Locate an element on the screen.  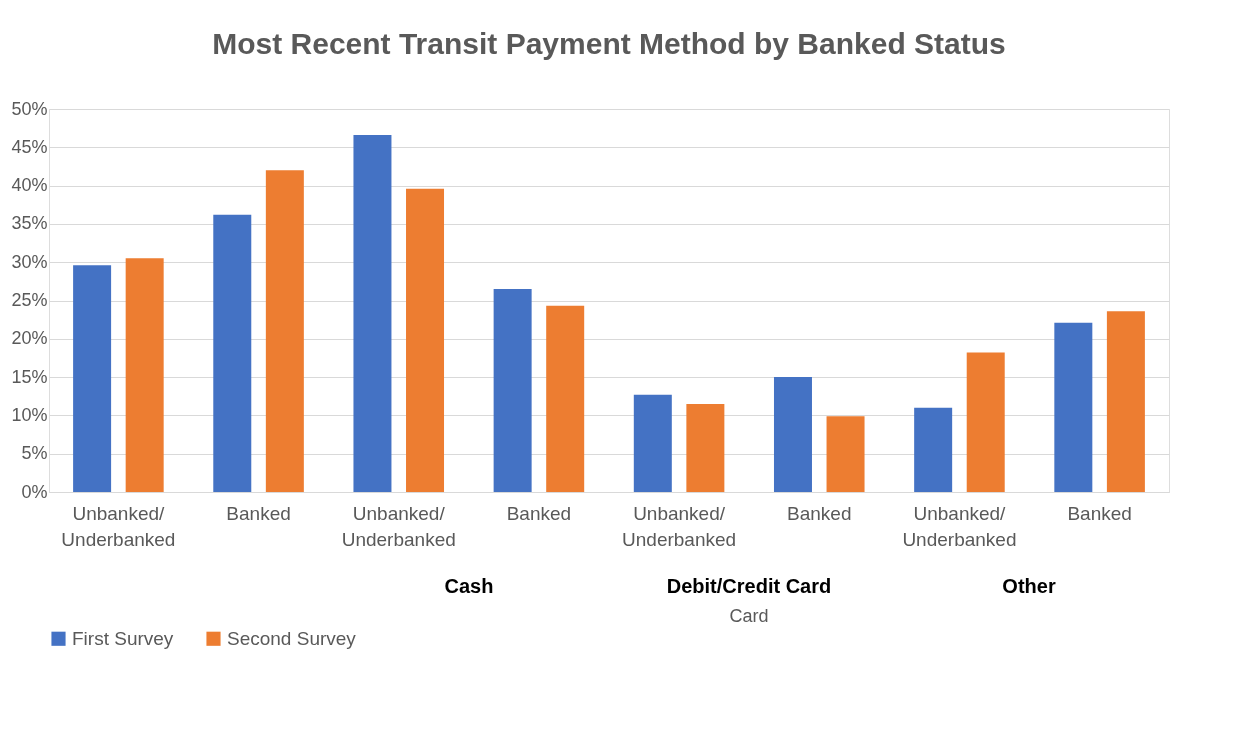
y-tick-label: 30% is located at coordinates (29, 261).